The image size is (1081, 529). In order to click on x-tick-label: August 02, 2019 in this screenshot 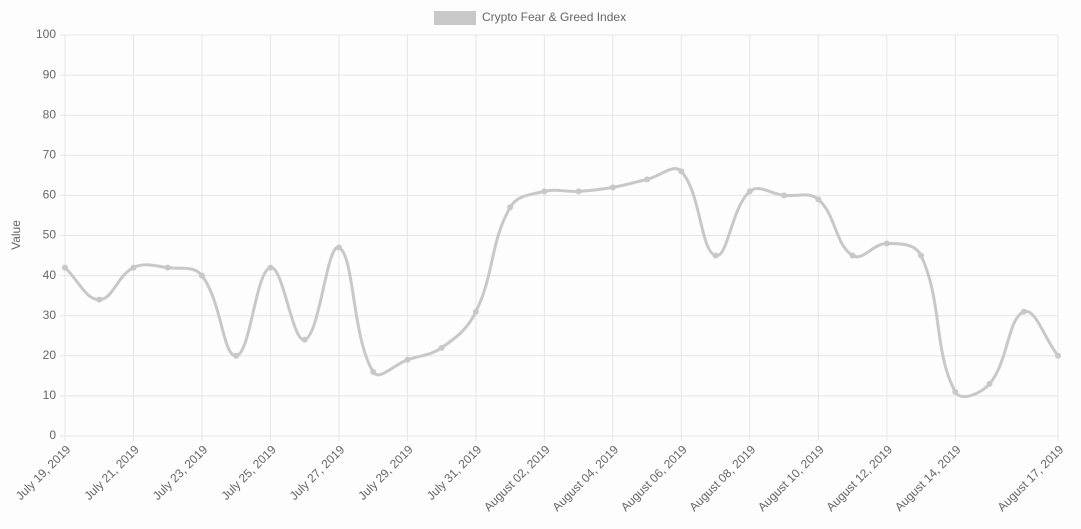, I will do `click(517, 478)`.